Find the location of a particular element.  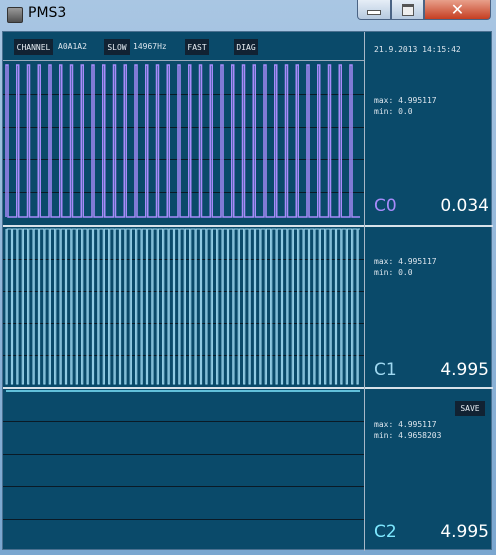

c0-min: min: 0.0 is located at coordinates (393, 111).